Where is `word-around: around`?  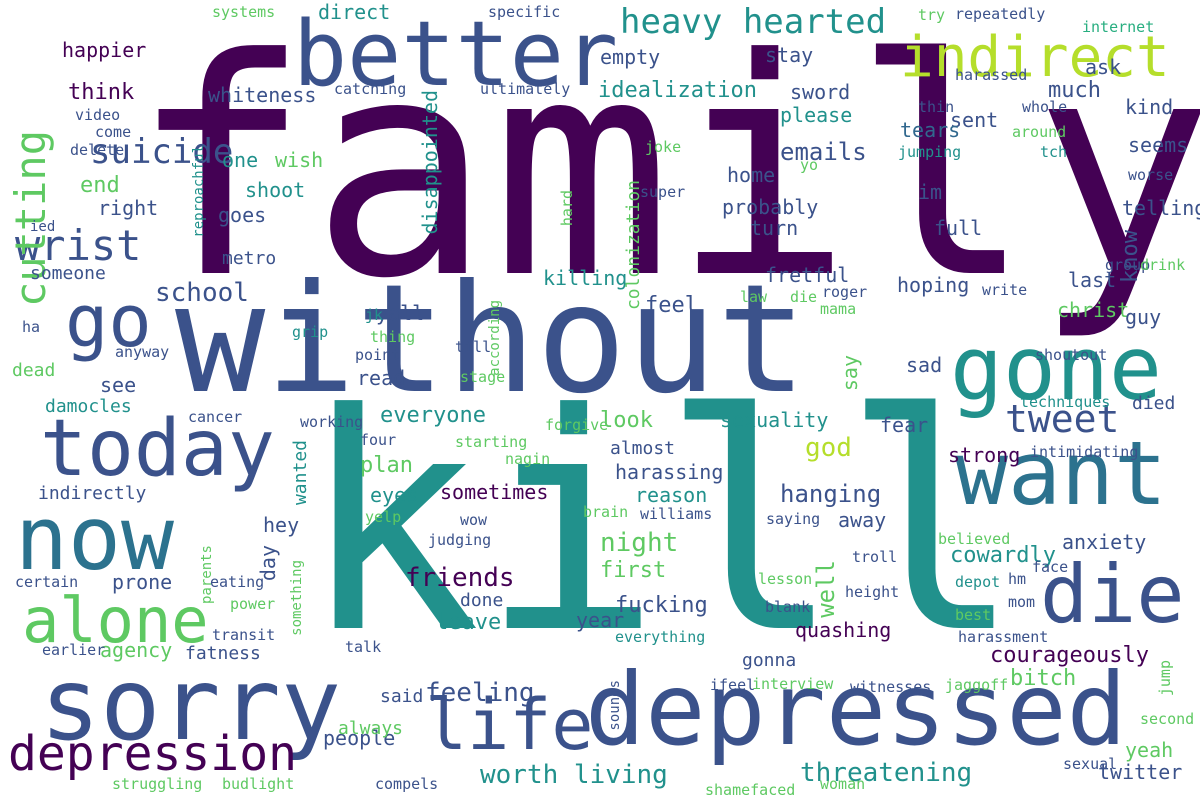
word-around: around is located at coordinates (1039, 132).